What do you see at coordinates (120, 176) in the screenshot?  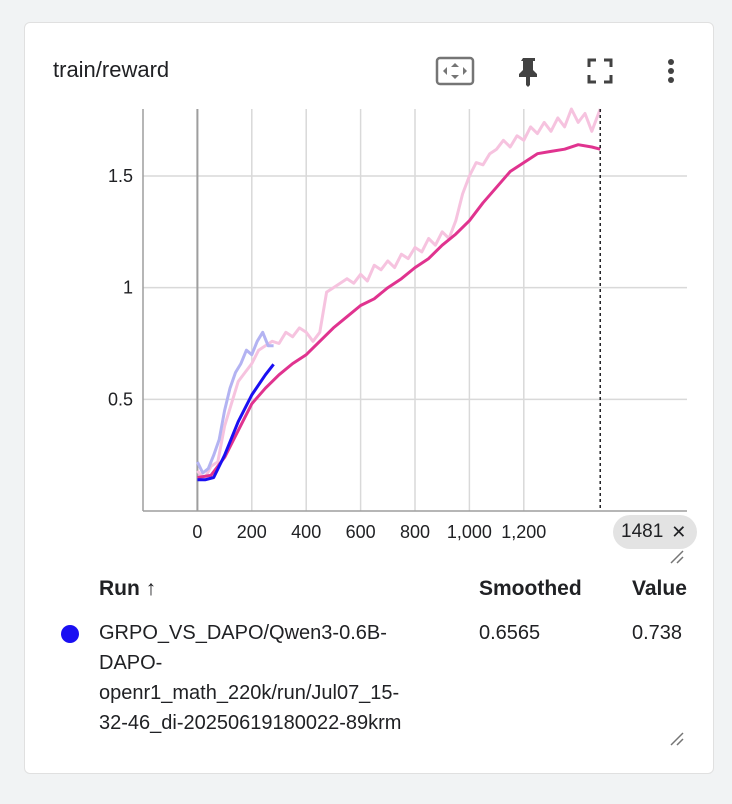 I see `y-tick-label: 1.5` at bounding box center [120, 176].